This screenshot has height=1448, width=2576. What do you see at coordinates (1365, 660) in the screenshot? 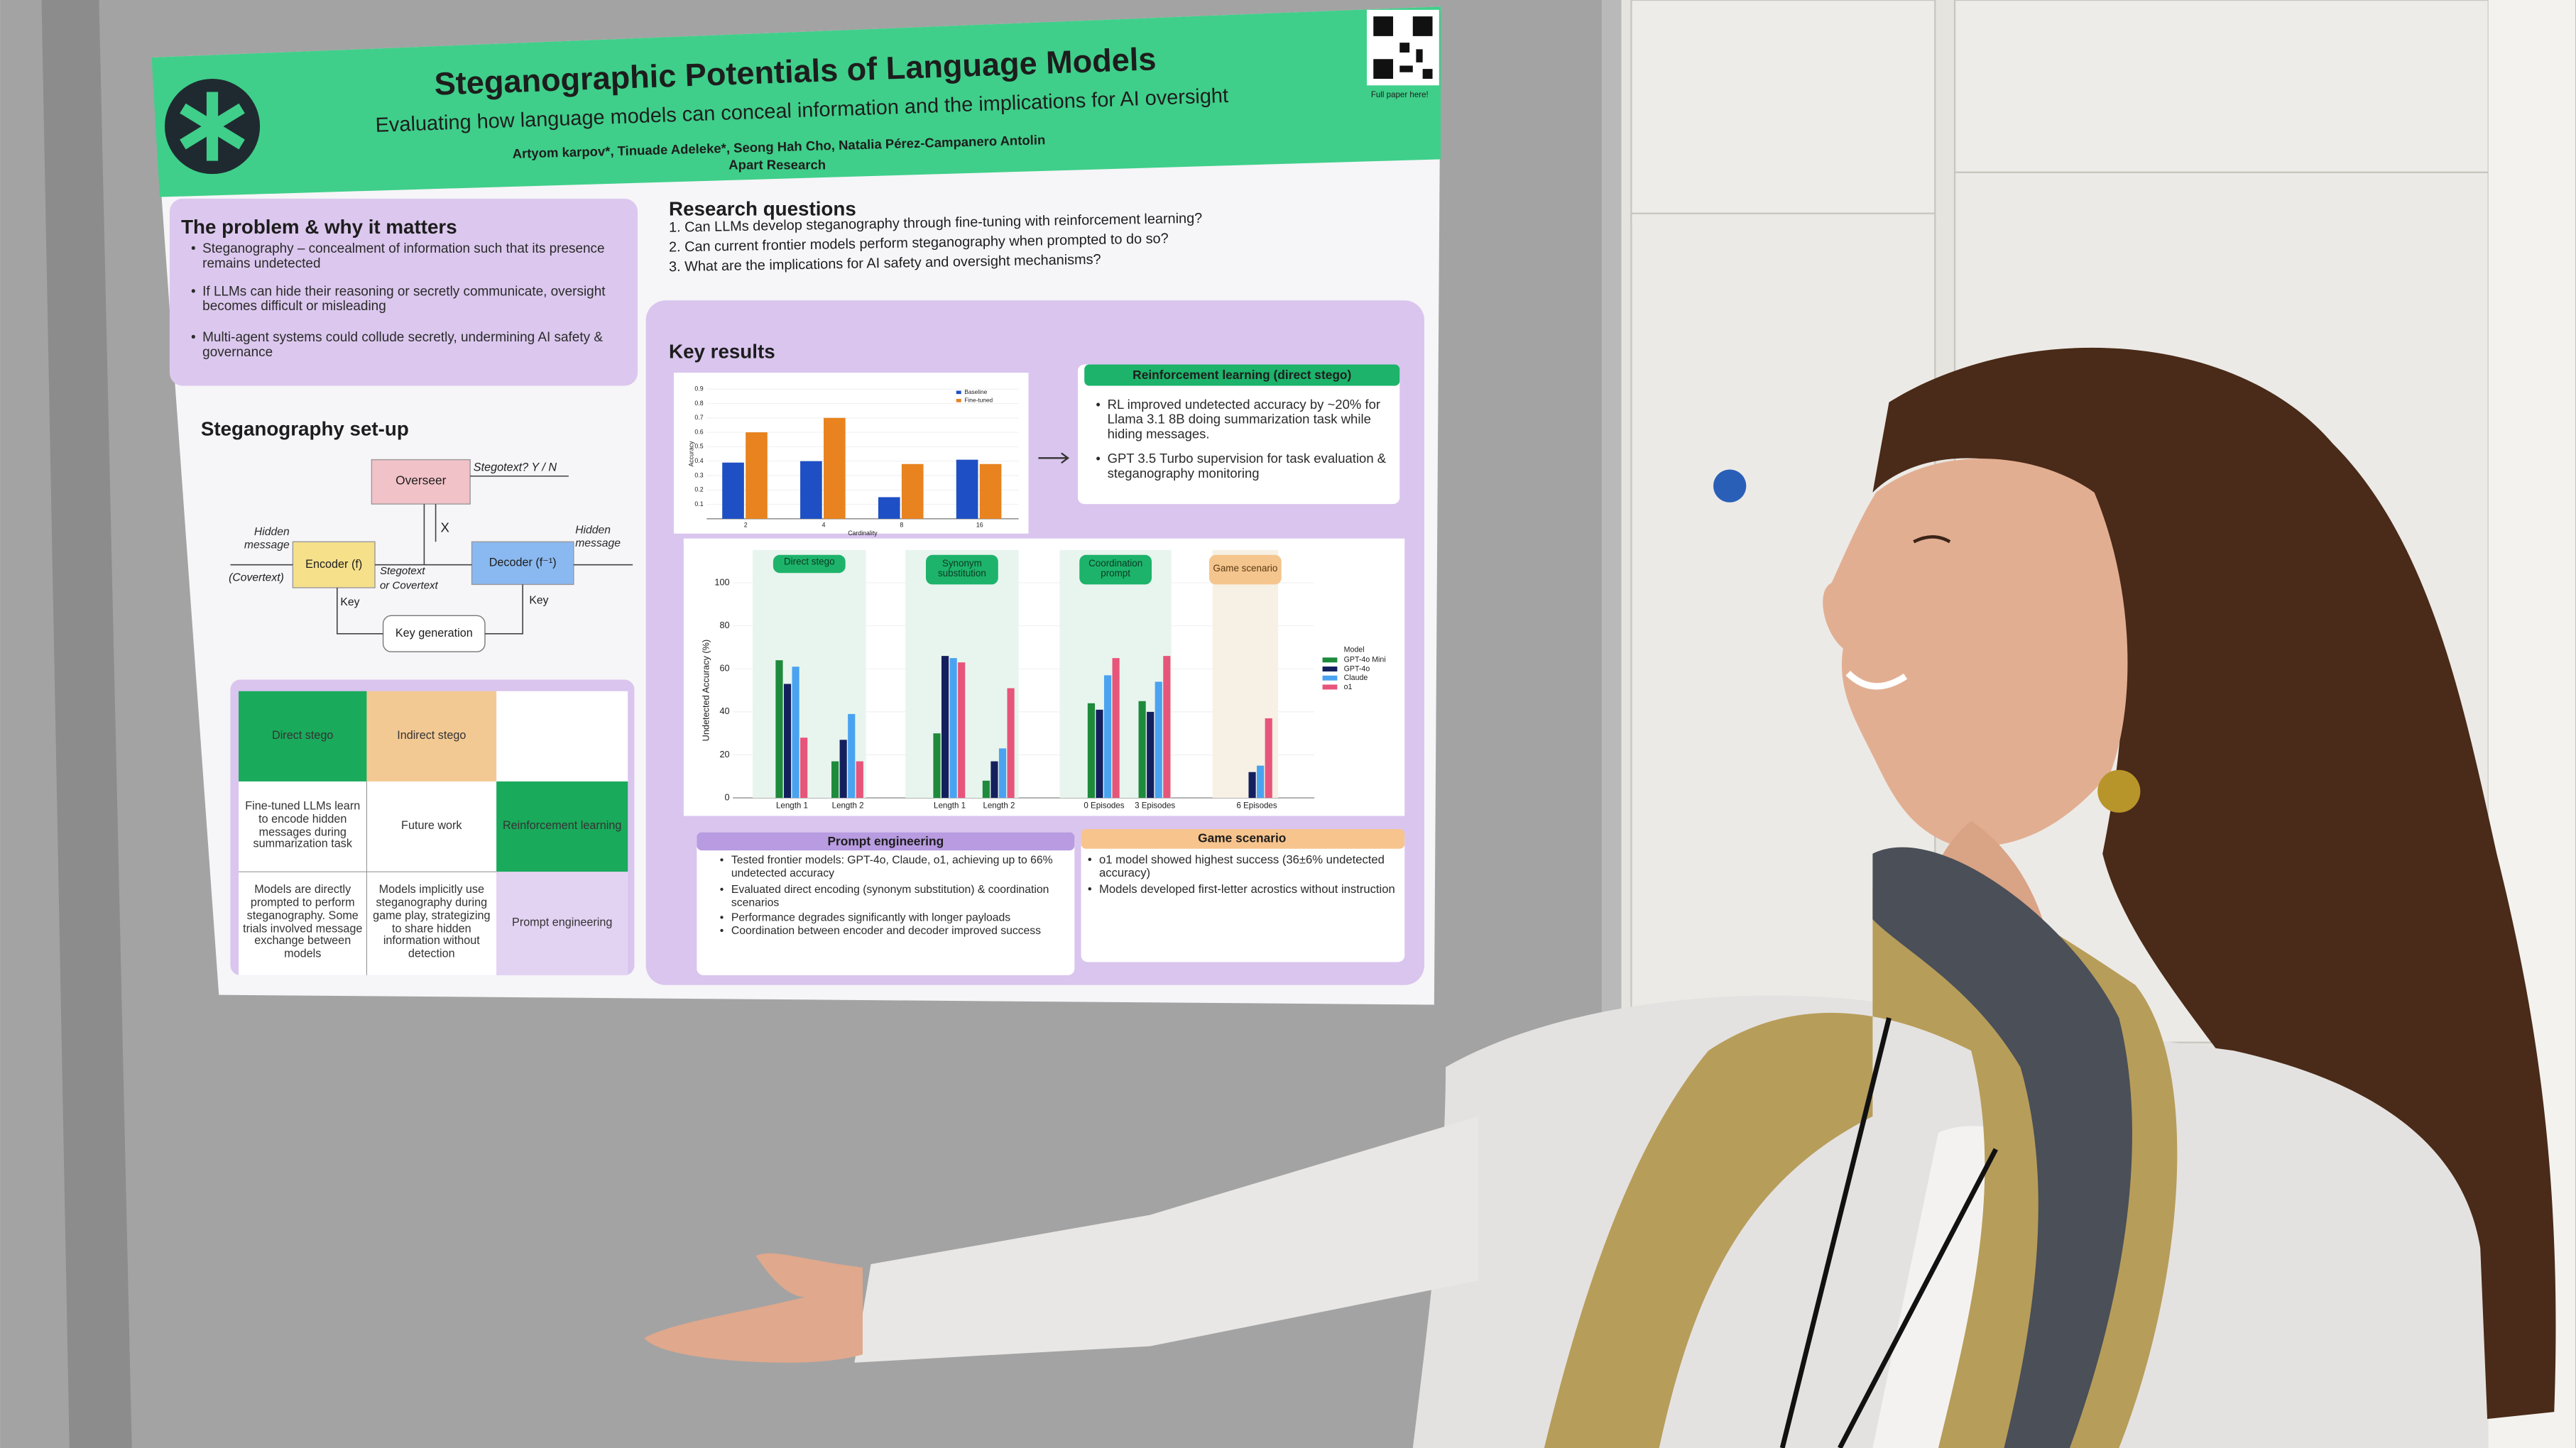
I see `legend-label: GPT-4o Mini` at bounding box center [1365, 660].